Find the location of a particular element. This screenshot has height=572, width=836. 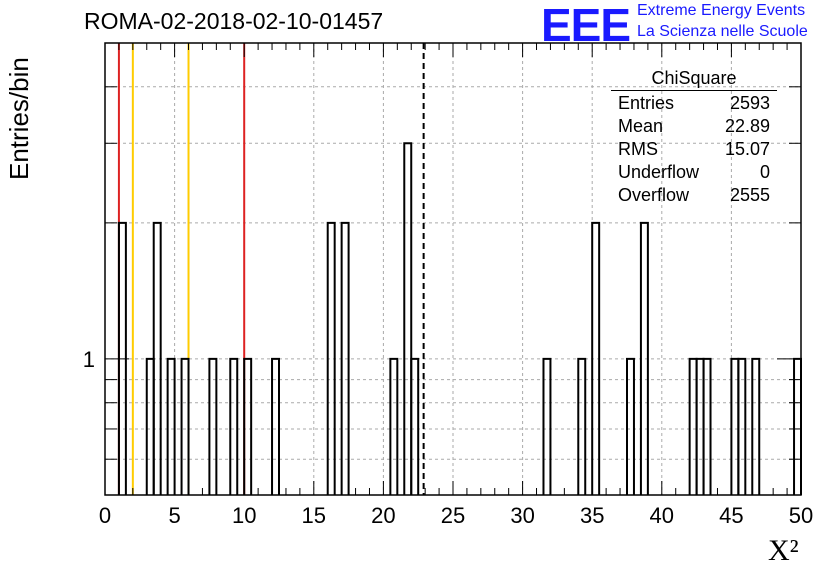

logo-tagline-1: Extreme Energy Events is located at coordinates (721, 10).